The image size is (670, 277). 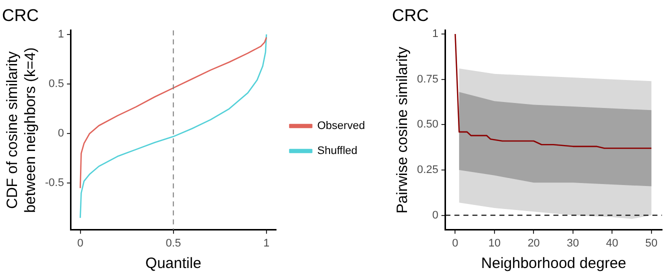 I want to click on y-tick-label: 0.50, so click(x=427, y=124).